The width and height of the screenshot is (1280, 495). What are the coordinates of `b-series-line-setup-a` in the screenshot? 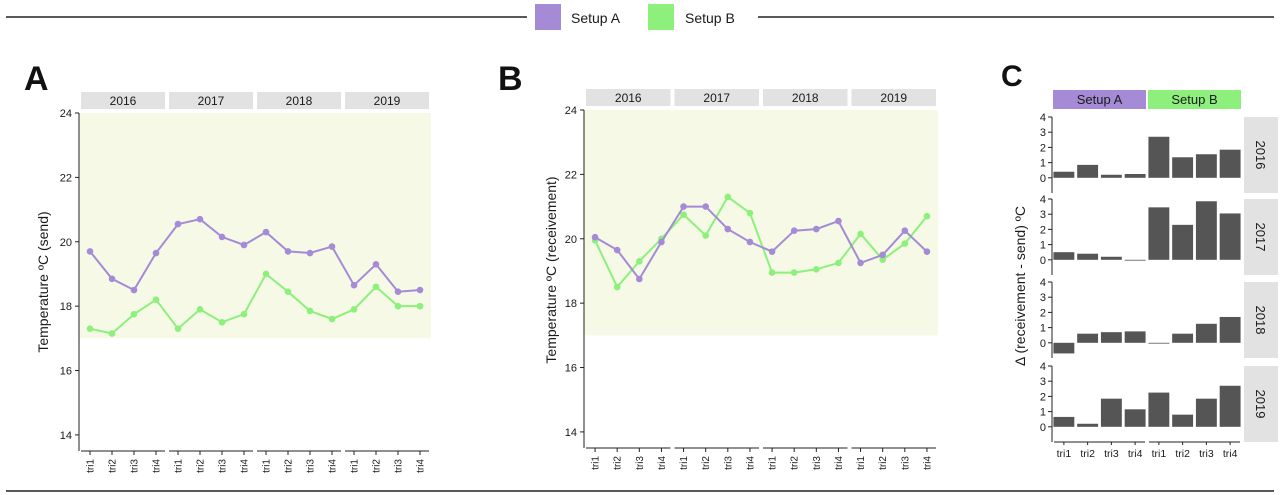 It's located at (761, 243).